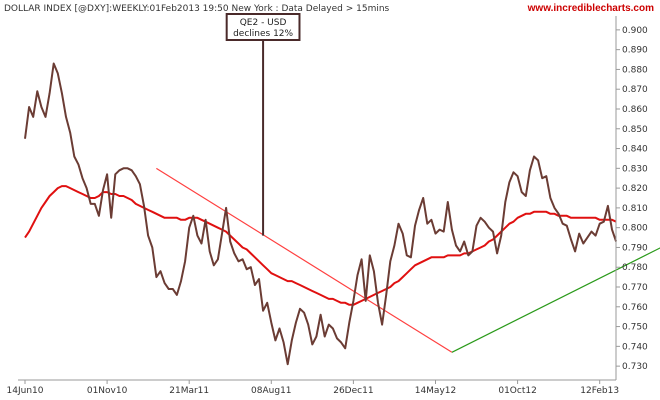 This screenshot has height=400, width=660. I want to click on y-tick-label: 0.800, so click(635, 229).